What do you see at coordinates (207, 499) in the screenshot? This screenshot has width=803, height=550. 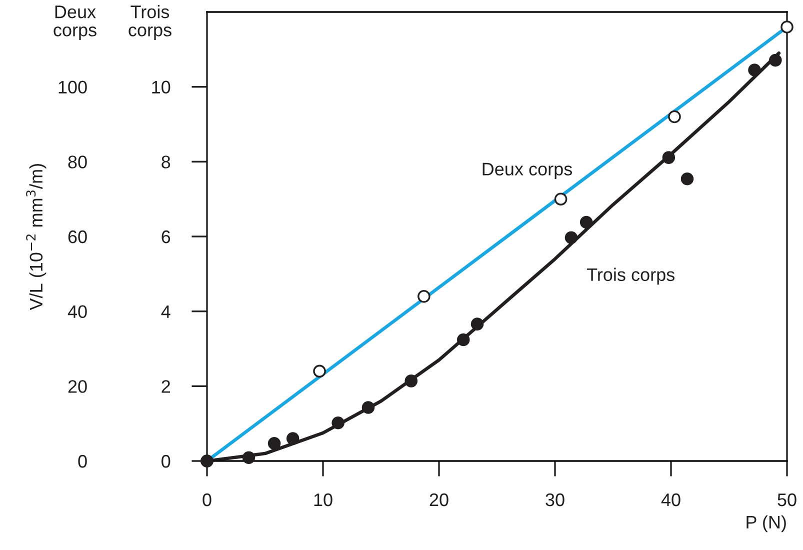 I see `x-tick-label: 0` at bounding box center [207, 499].